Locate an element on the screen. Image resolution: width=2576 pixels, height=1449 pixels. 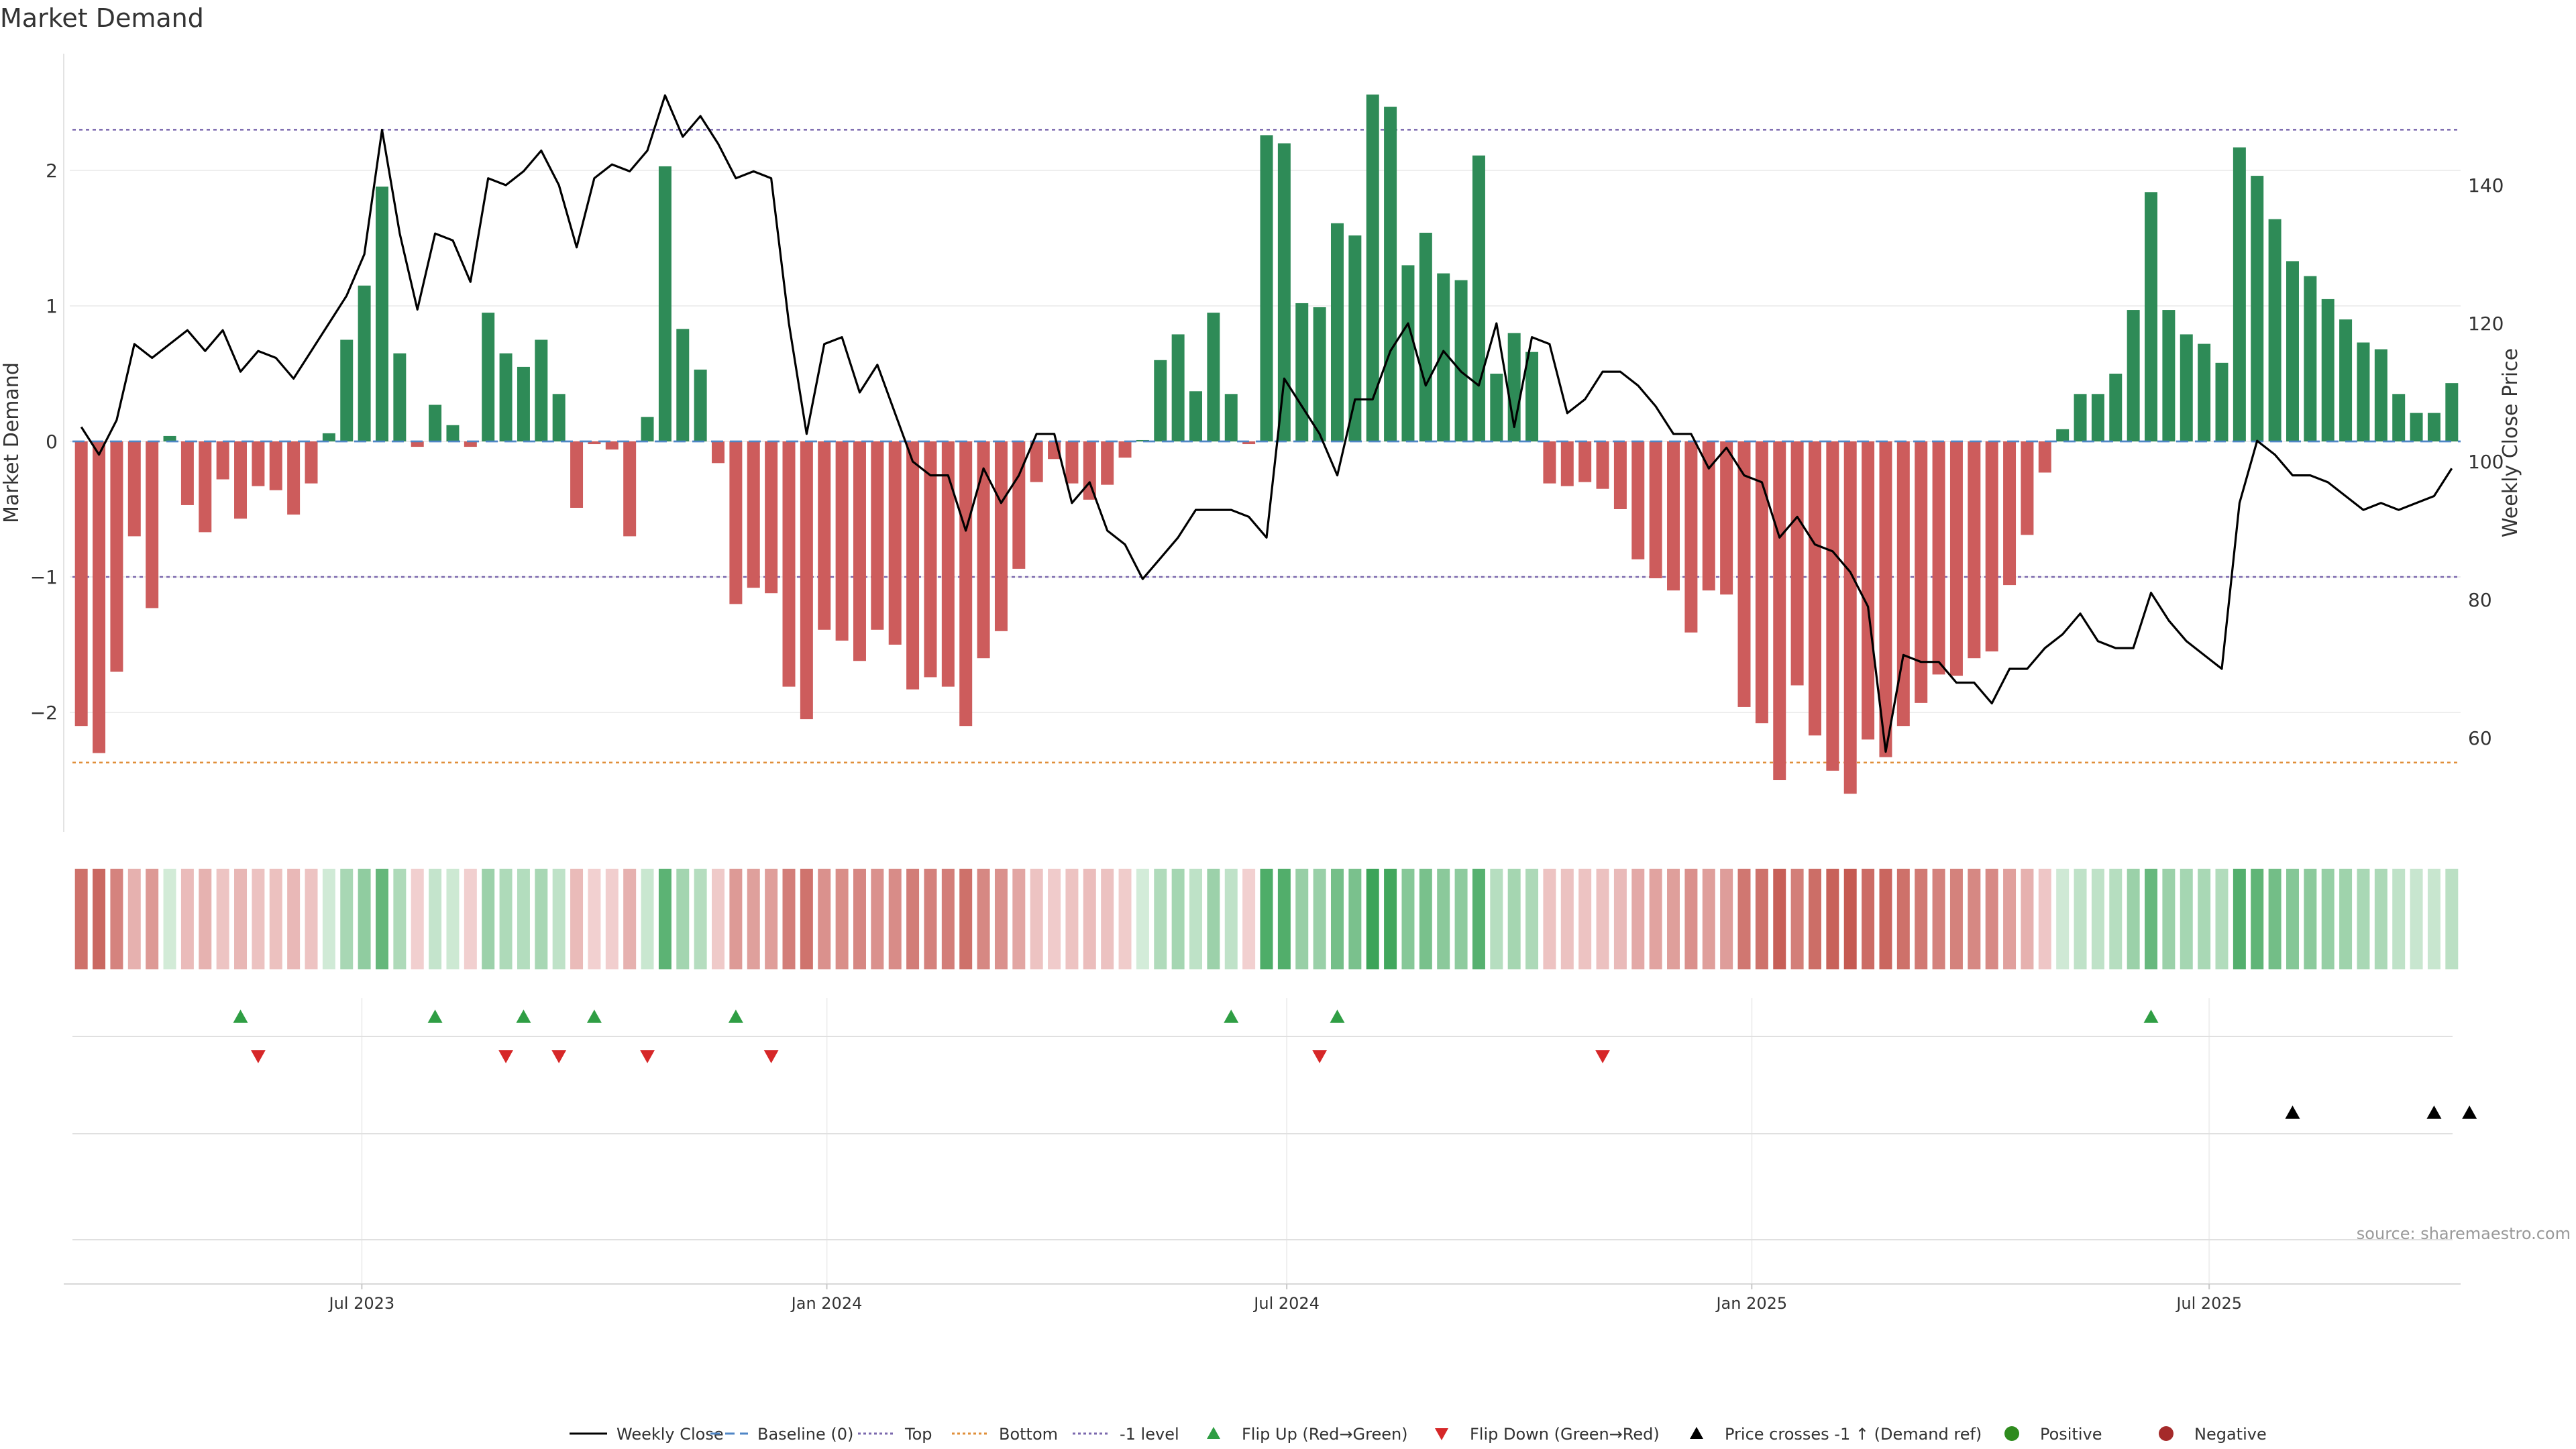
y2-tick-label: 140 is located at coordinates (2486, 185).